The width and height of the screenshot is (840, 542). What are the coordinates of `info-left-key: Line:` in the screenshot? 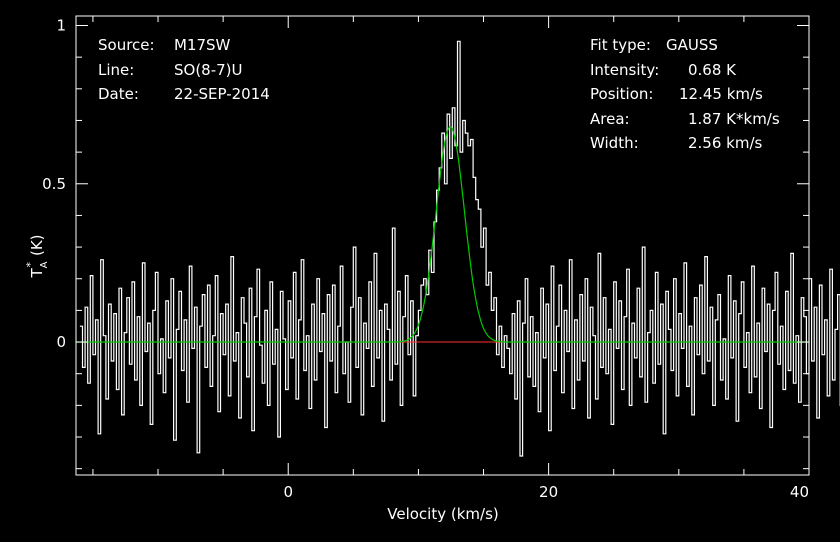 It's located at (116, 70).